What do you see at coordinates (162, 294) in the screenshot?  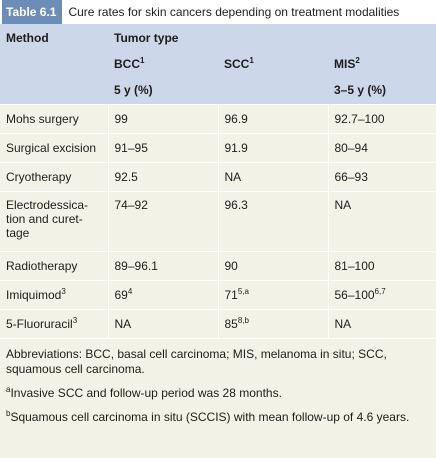 I see `cell-bcc: 694` at bounding box center [162, 294].